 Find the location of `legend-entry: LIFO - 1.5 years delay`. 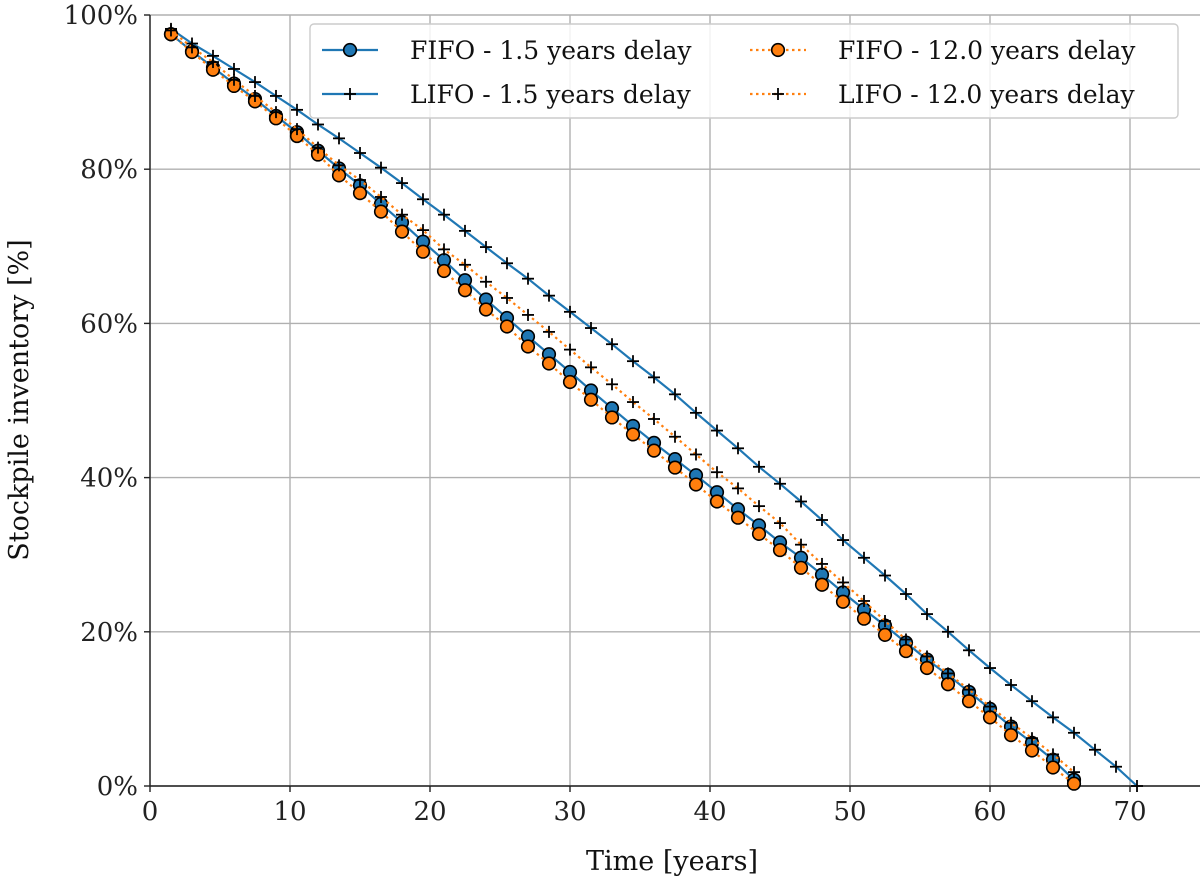

legend-entry: LIFO - 1.5 years delay is located at coordinates (507, 94).